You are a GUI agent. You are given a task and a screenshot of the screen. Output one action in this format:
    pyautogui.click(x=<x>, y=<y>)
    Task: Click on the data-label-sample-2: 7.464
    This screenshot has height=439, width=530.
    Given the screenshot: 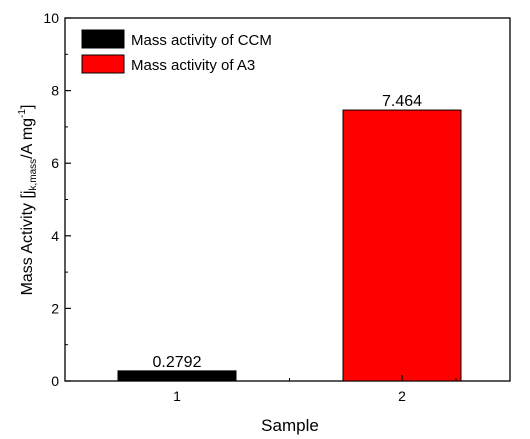 What is the action you would take?
    pyautogui.click(x=402, y=101)
    